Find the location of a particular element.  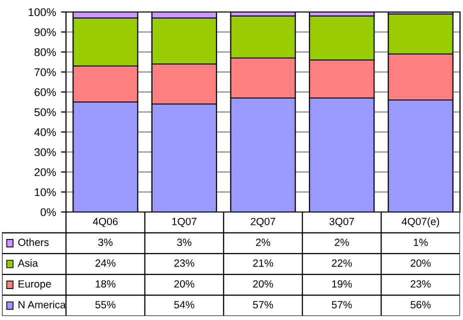

y-tick-label: 80% is located at coordinates (45, 52).